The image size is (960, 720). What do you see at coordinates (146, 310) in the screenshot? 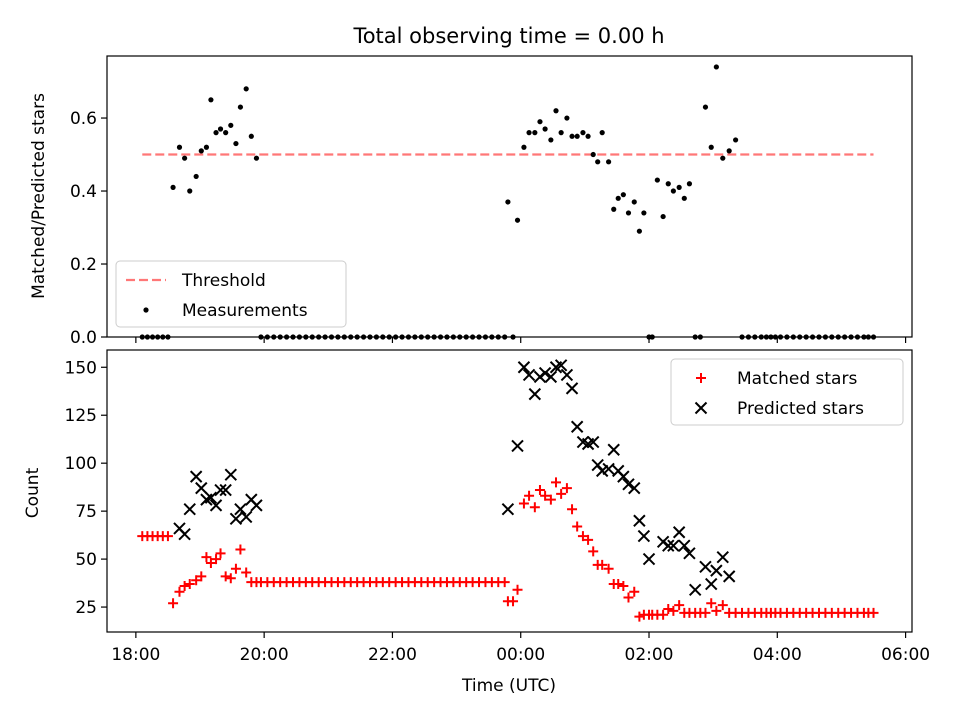
I see `measurements-legend-swatch` at bounding box center [146, 310].